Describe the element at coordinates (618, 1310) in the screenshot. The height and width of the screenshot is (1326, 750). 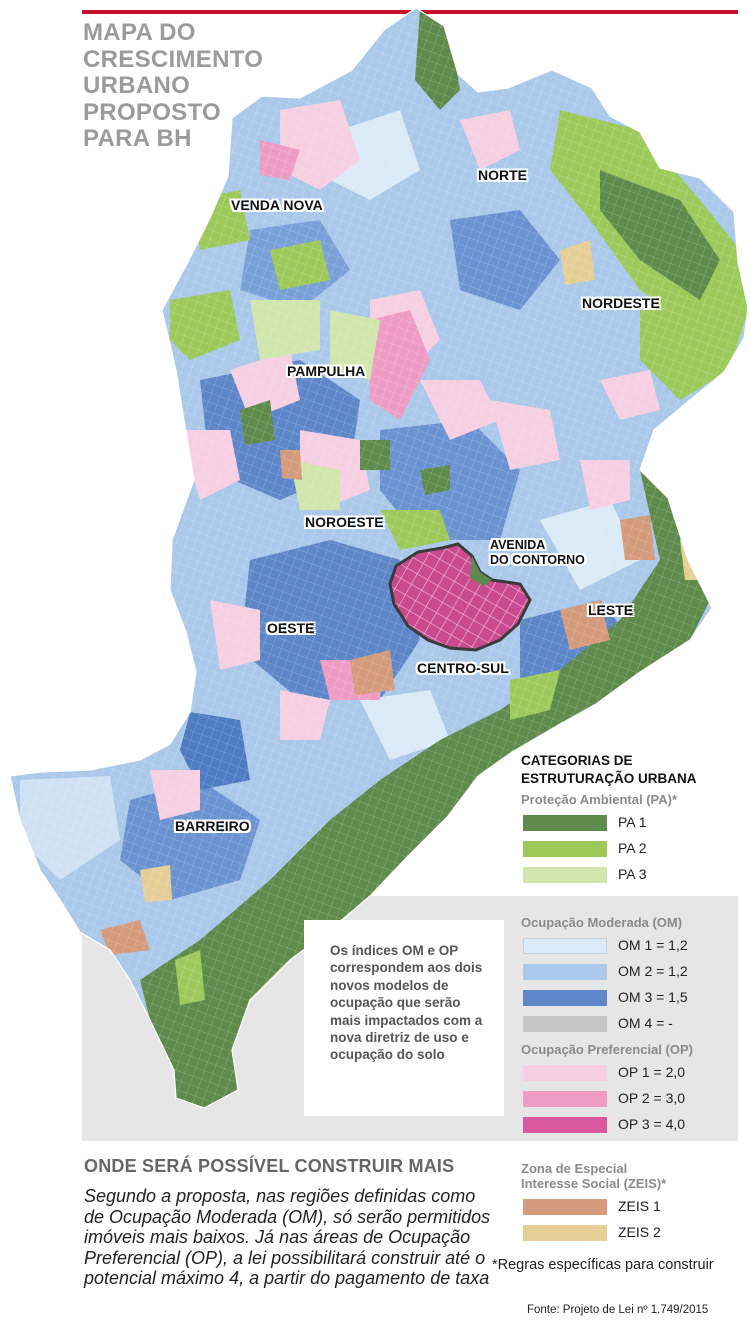
I see `source-credit: Fonte: Projeto de Lei nº 1.749/2015` at that location.